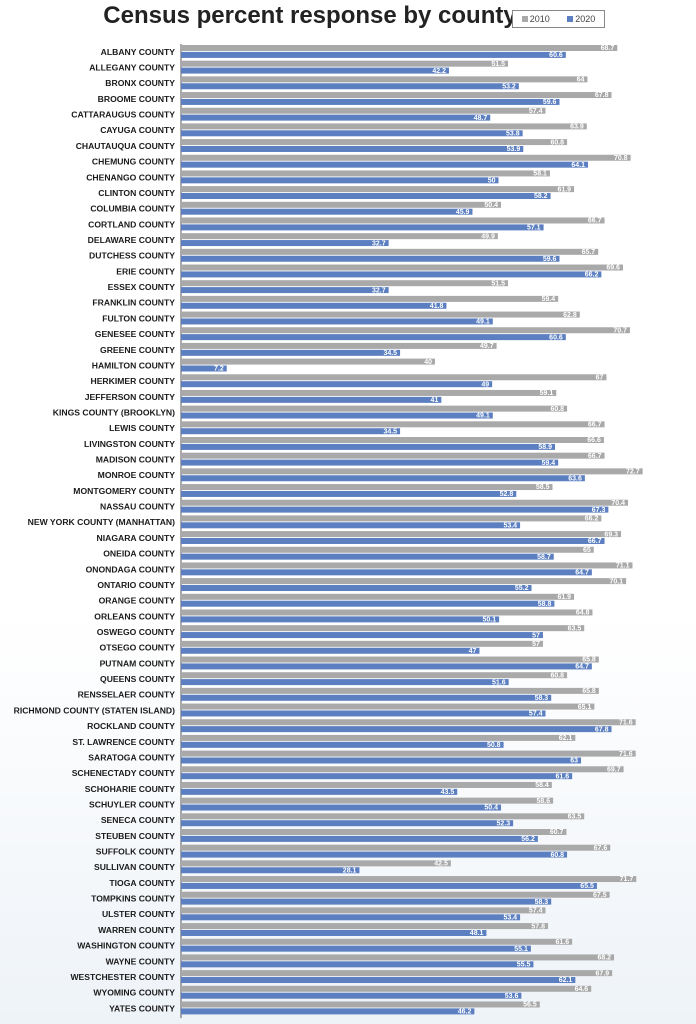  I want to click on data-label-2010: 64, so click(581, 80).